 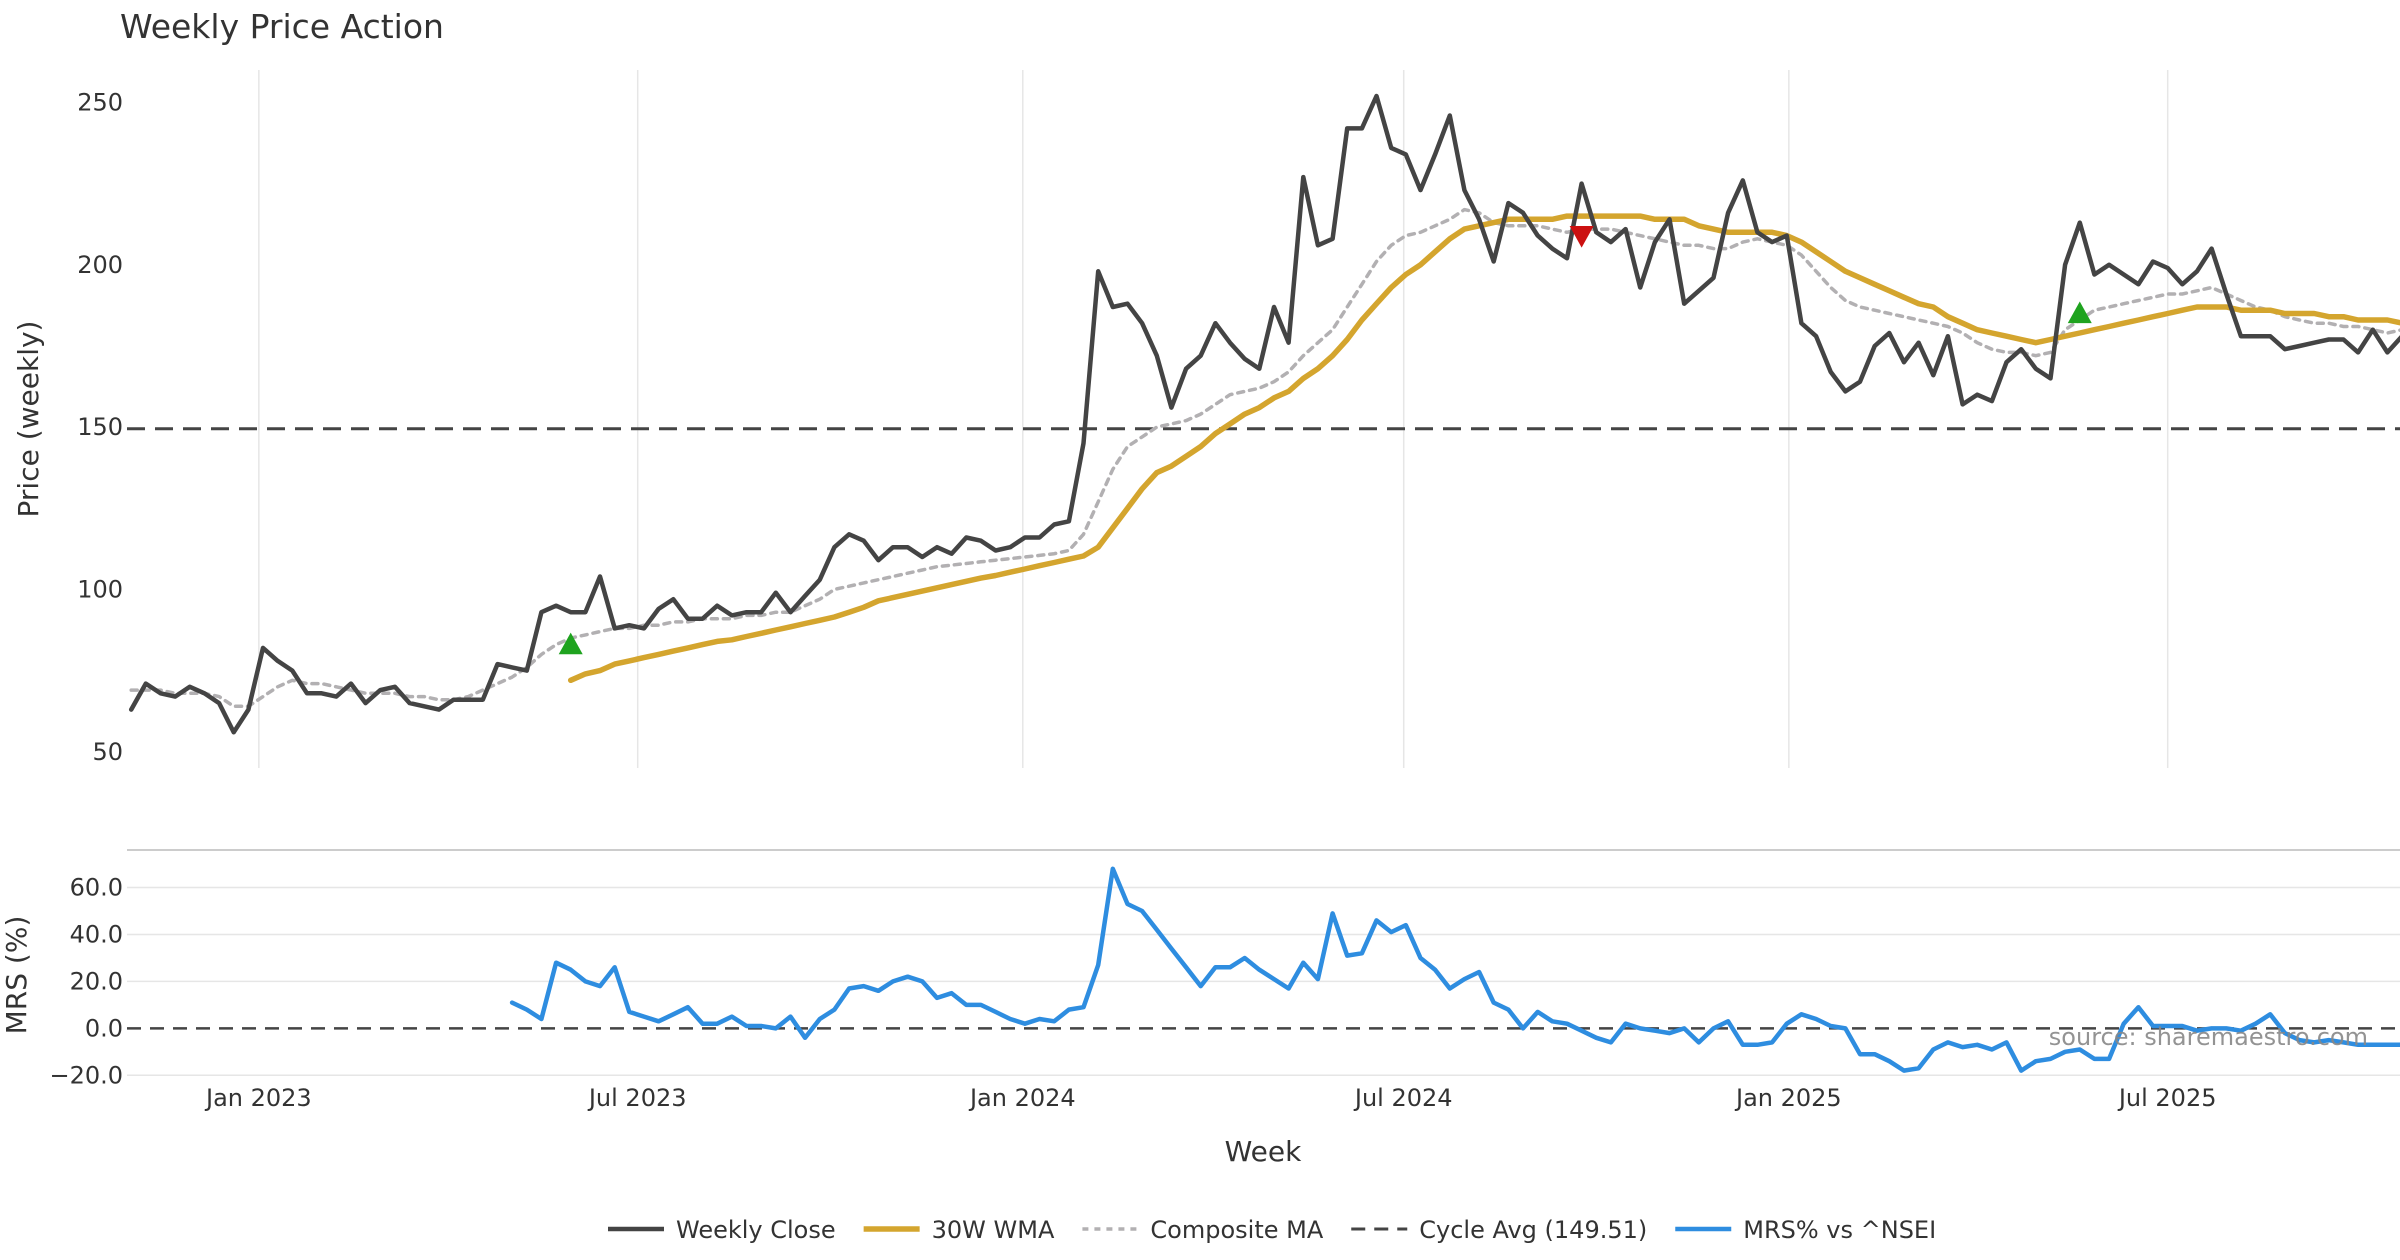 What do you see at coordinates (100, 589) in the screenshot?
I see `price-y-tick-label: 100` at bounding box center [100, 589].